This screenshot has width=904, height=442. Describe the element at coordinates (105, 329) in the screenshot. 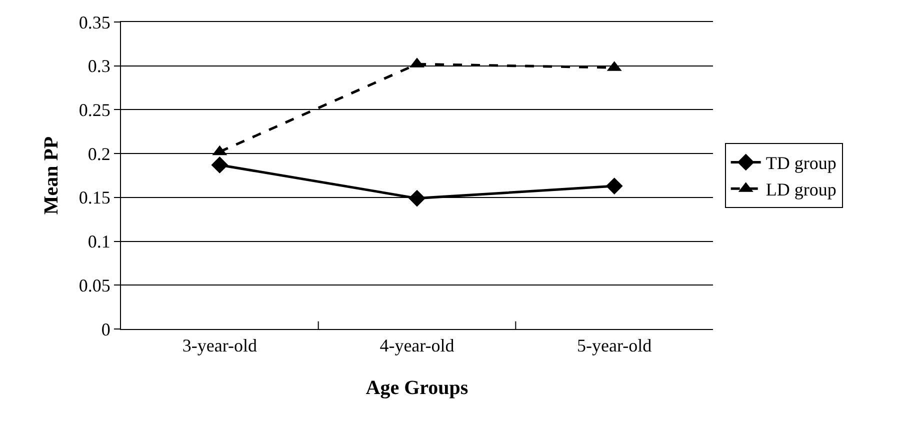

I see `y-tick-label: 0` at that location.